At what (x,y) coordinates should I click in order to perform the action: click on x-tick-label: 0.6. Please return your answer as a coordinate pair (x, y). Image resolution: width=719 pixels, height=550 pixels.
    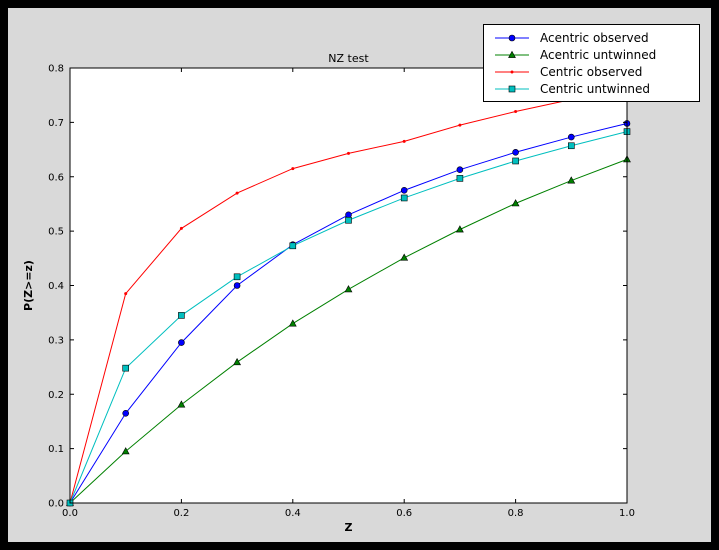
    Looking at the image, I should click on (404, 513).